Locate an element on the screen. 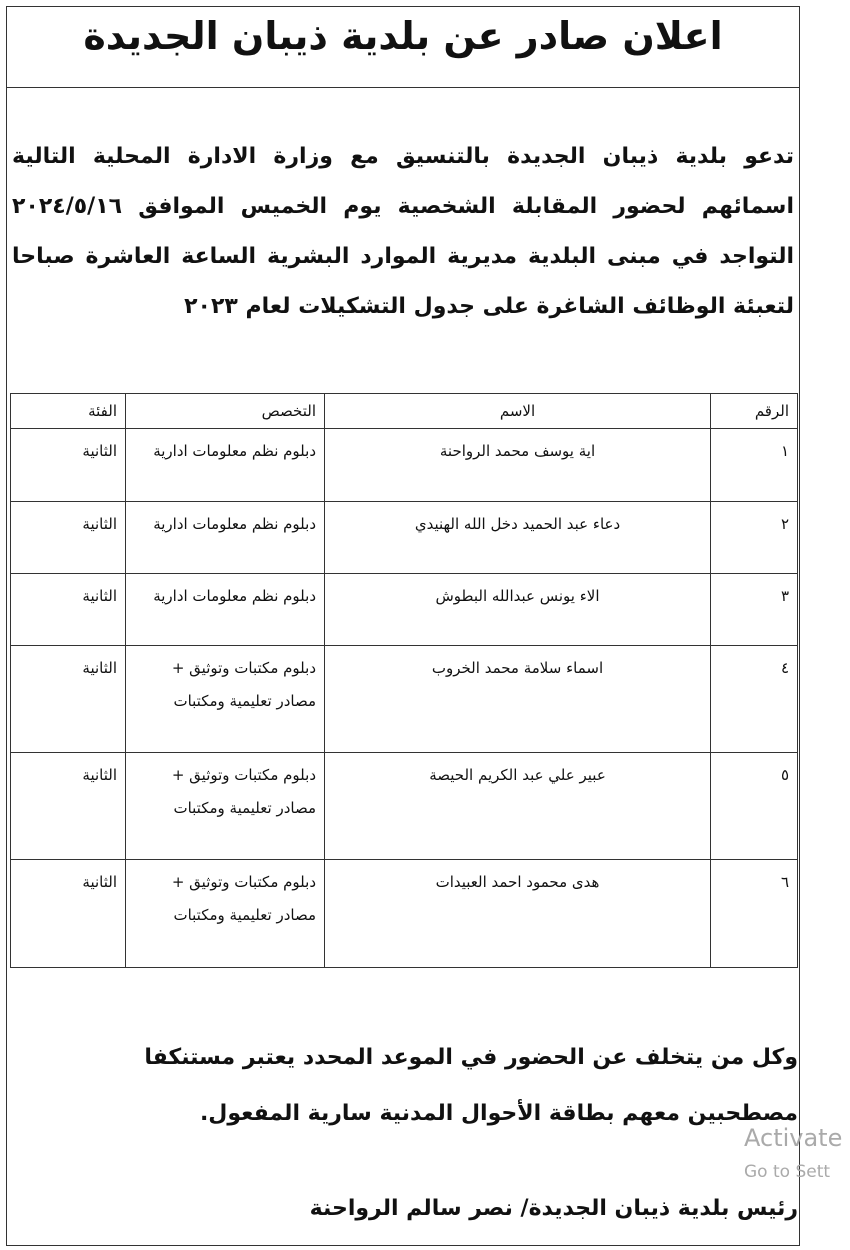 The image size is (850, 1250). table-cell: ٢ is located at coordinates (754, 537).